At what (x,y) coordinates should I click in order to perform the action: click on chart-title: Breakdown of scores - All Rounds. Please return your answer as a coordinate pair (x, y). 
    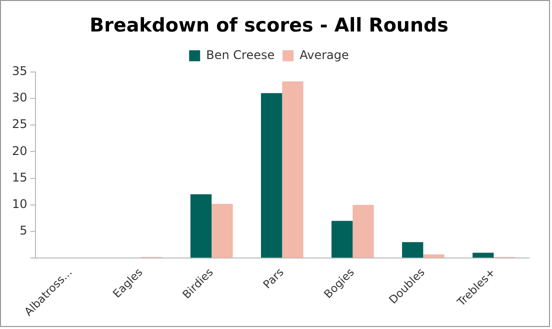
    Looking at the image, I should click on (269, 25).